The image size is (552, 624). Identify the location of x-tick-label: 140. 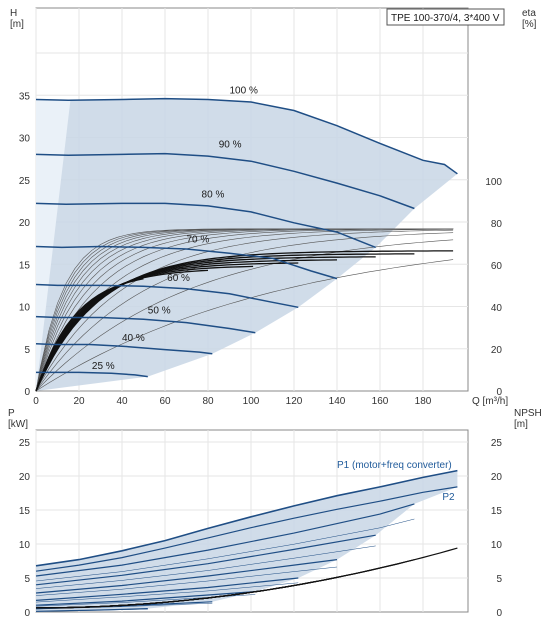
(337, 401).